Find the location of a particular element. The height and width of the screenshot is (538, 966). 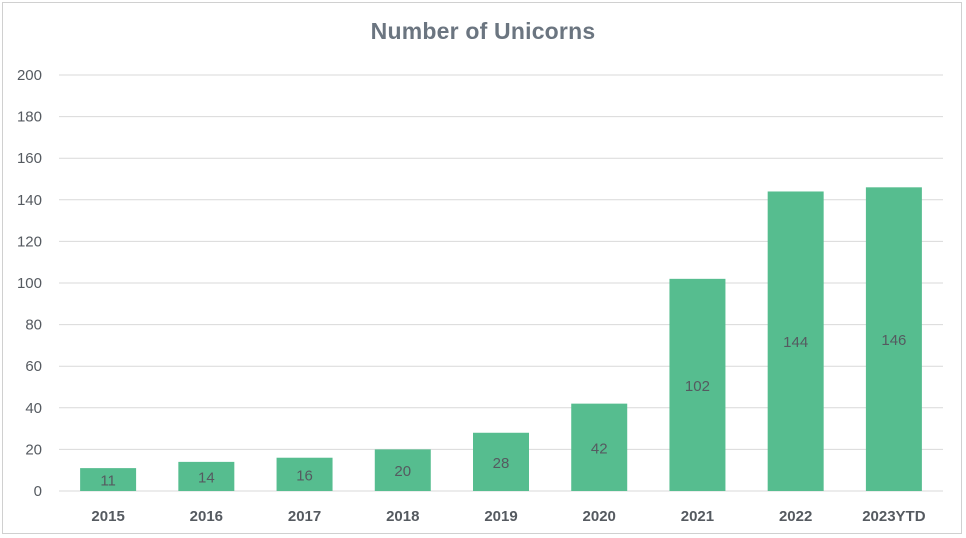

y-tick-label: 100 is located at coordinates (29, 283).